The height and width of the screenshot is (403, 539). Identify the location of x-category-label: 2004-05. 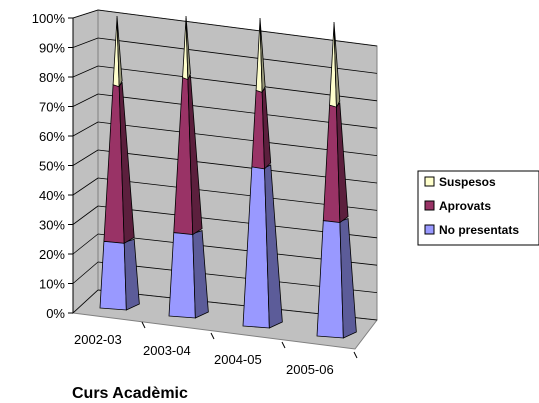
(238, 359).